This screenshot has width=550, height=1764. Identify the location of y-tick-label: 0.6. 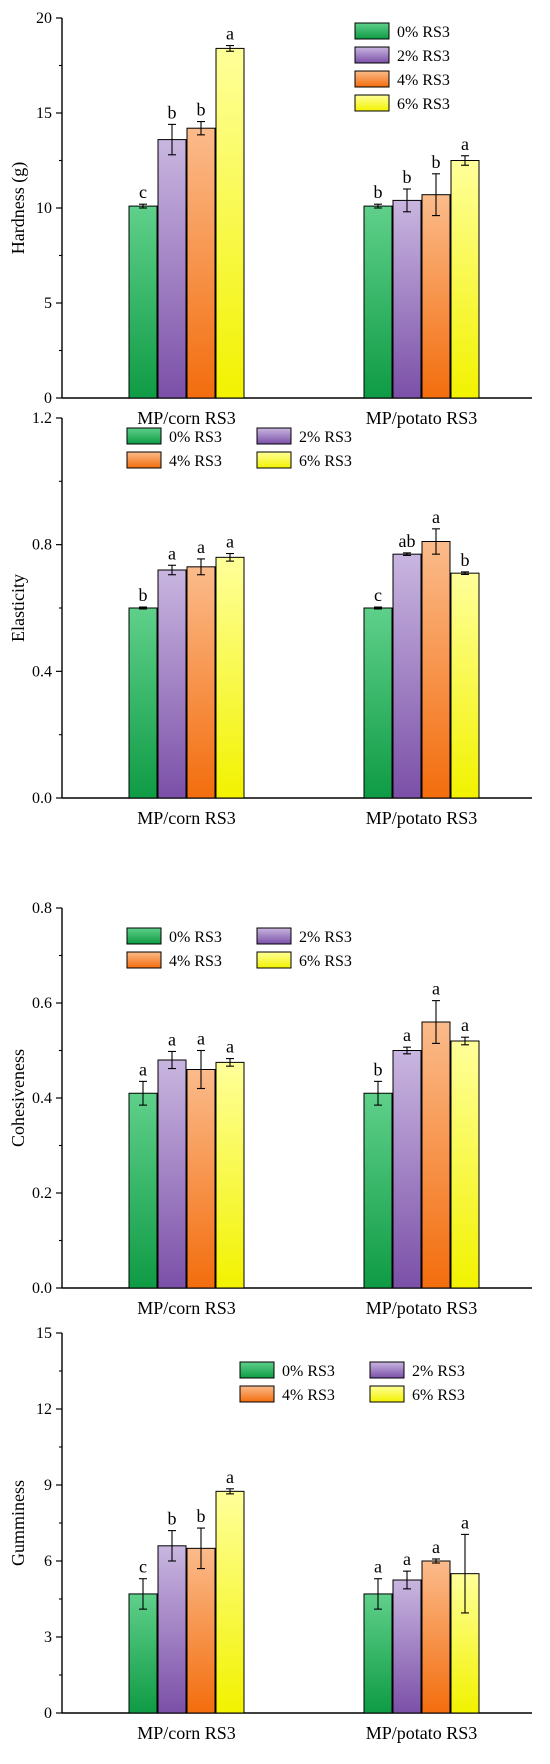
(42, 1003).